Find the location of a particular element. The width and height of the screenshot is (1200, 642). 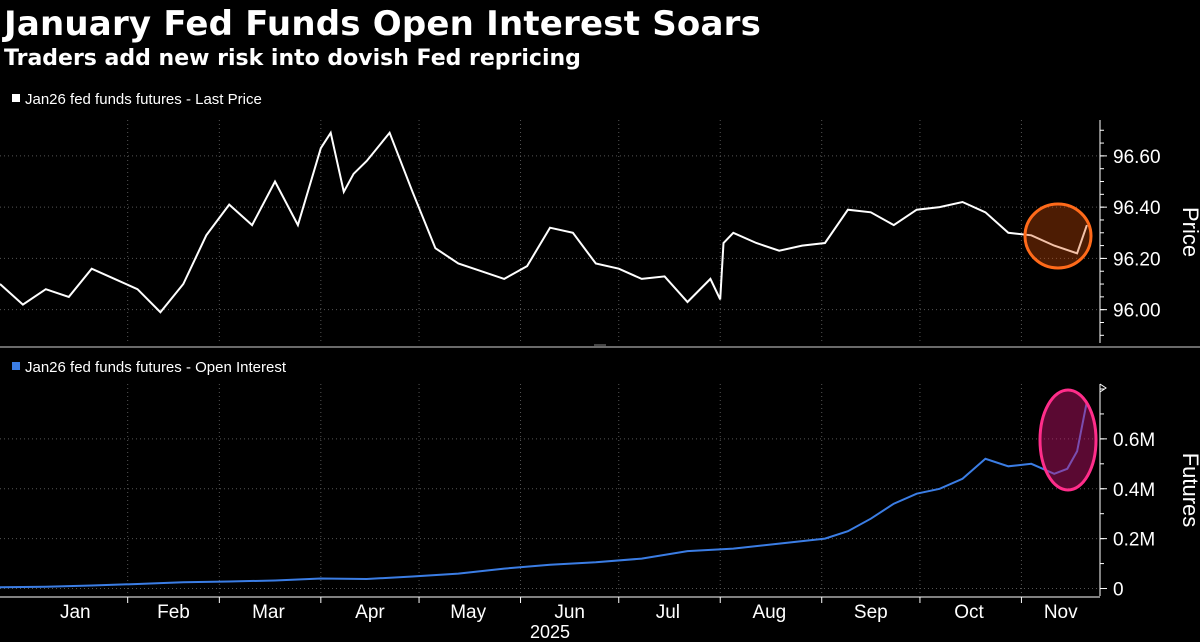

price-y-tick-label: 96.60 is located at coordinates (1137, 157).